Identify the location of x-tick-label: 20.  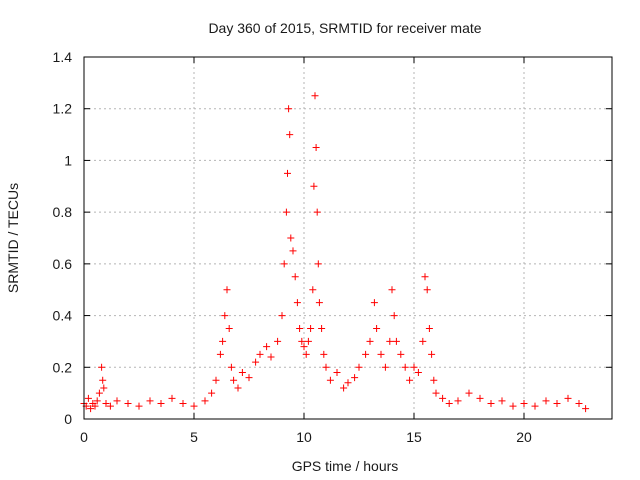
(524, 437).